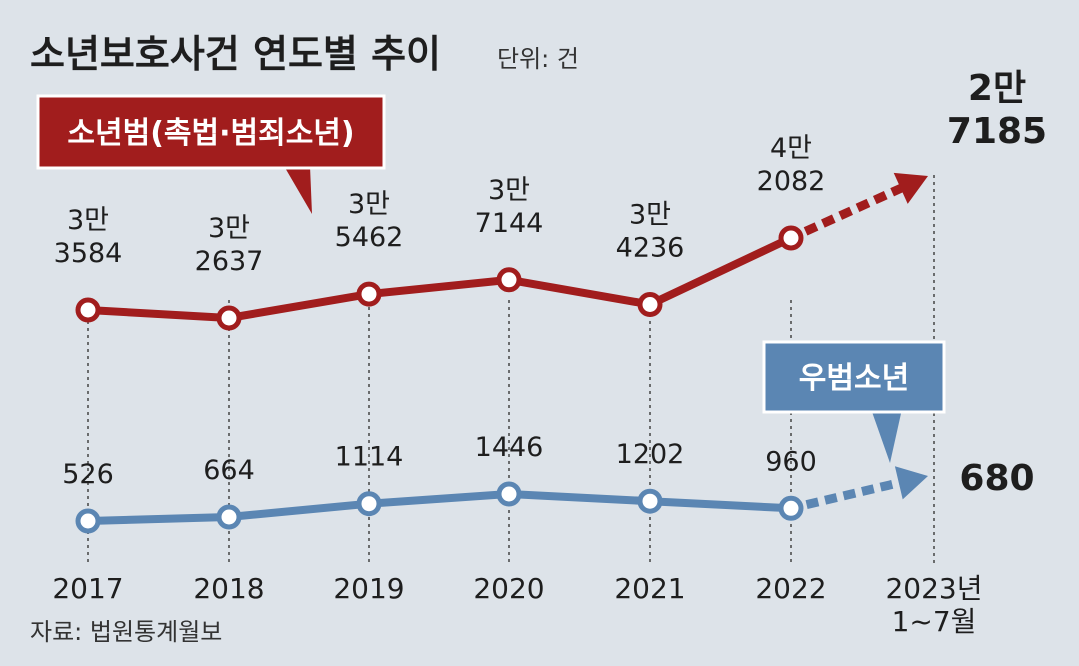 The height and width of the screenshot is (666, 1079). I want to click on data-label: 3만 7144, so click(509, 207).